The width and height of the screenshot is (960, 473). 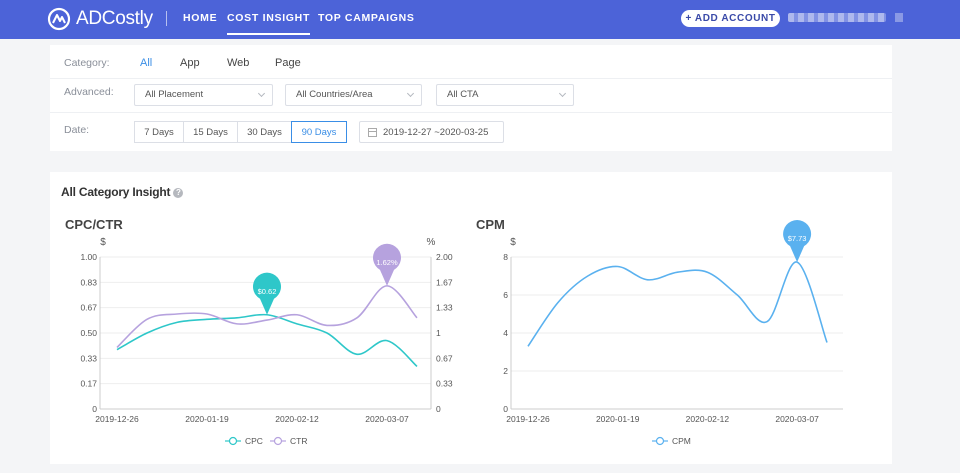 What do you see at coordinates (278, 441) in the screenshot?
I see `legend-marker-ctr` at bounding box center [278, 441].